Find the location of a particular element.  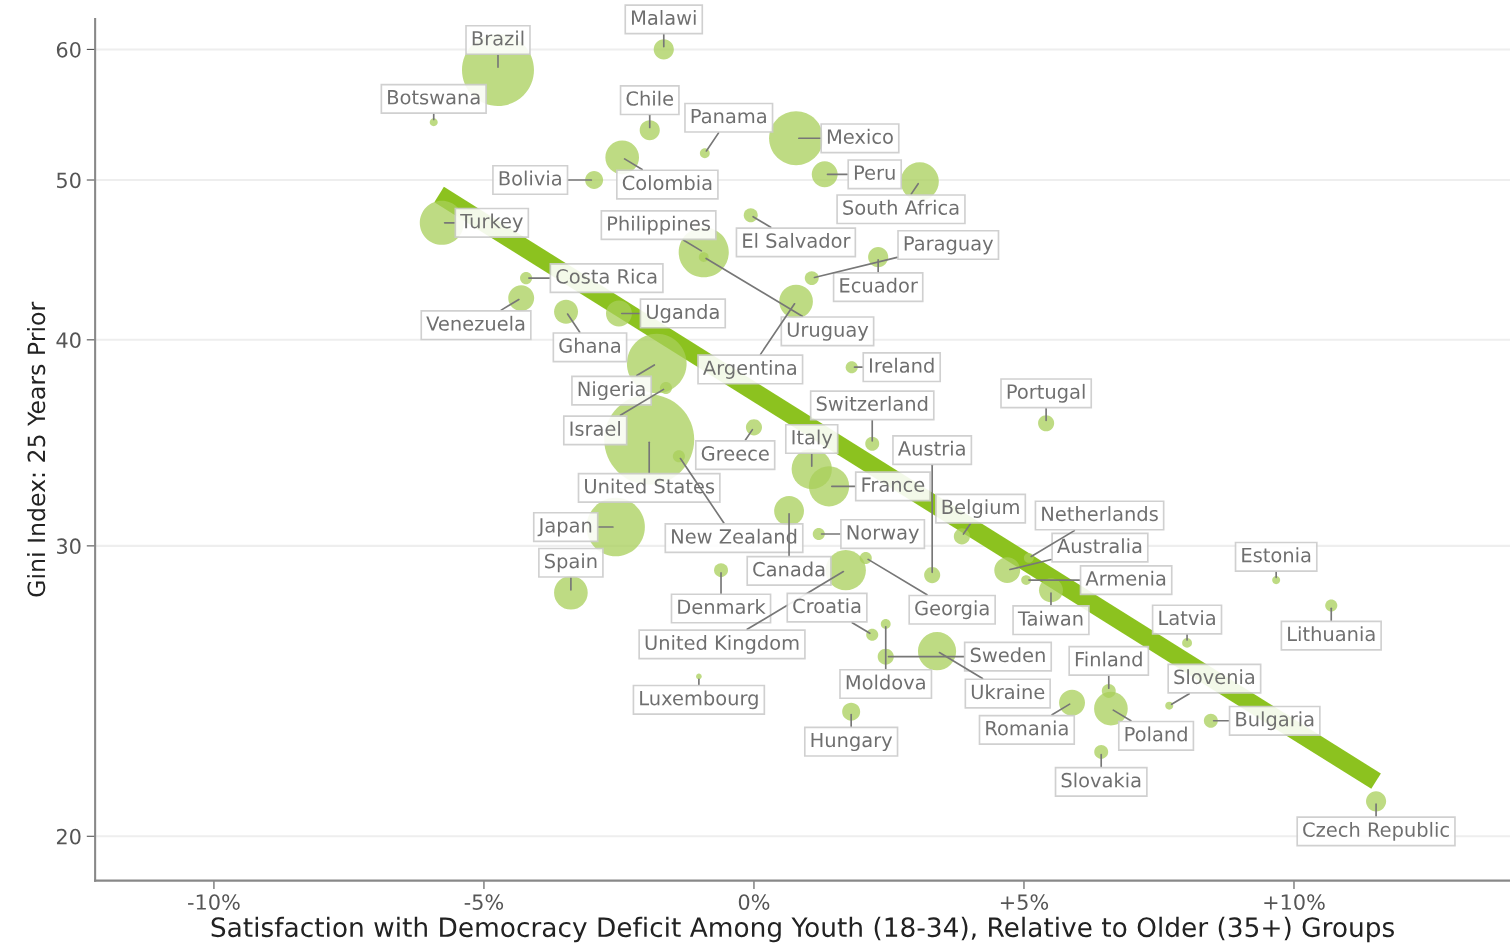

annotation: Taiwan is located at coordinates (1050, 618).